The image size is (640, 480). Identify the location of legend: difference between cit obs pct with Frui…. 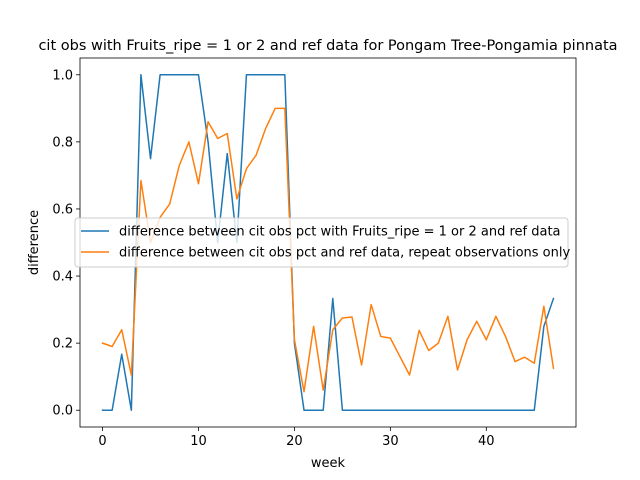
(322, 242).